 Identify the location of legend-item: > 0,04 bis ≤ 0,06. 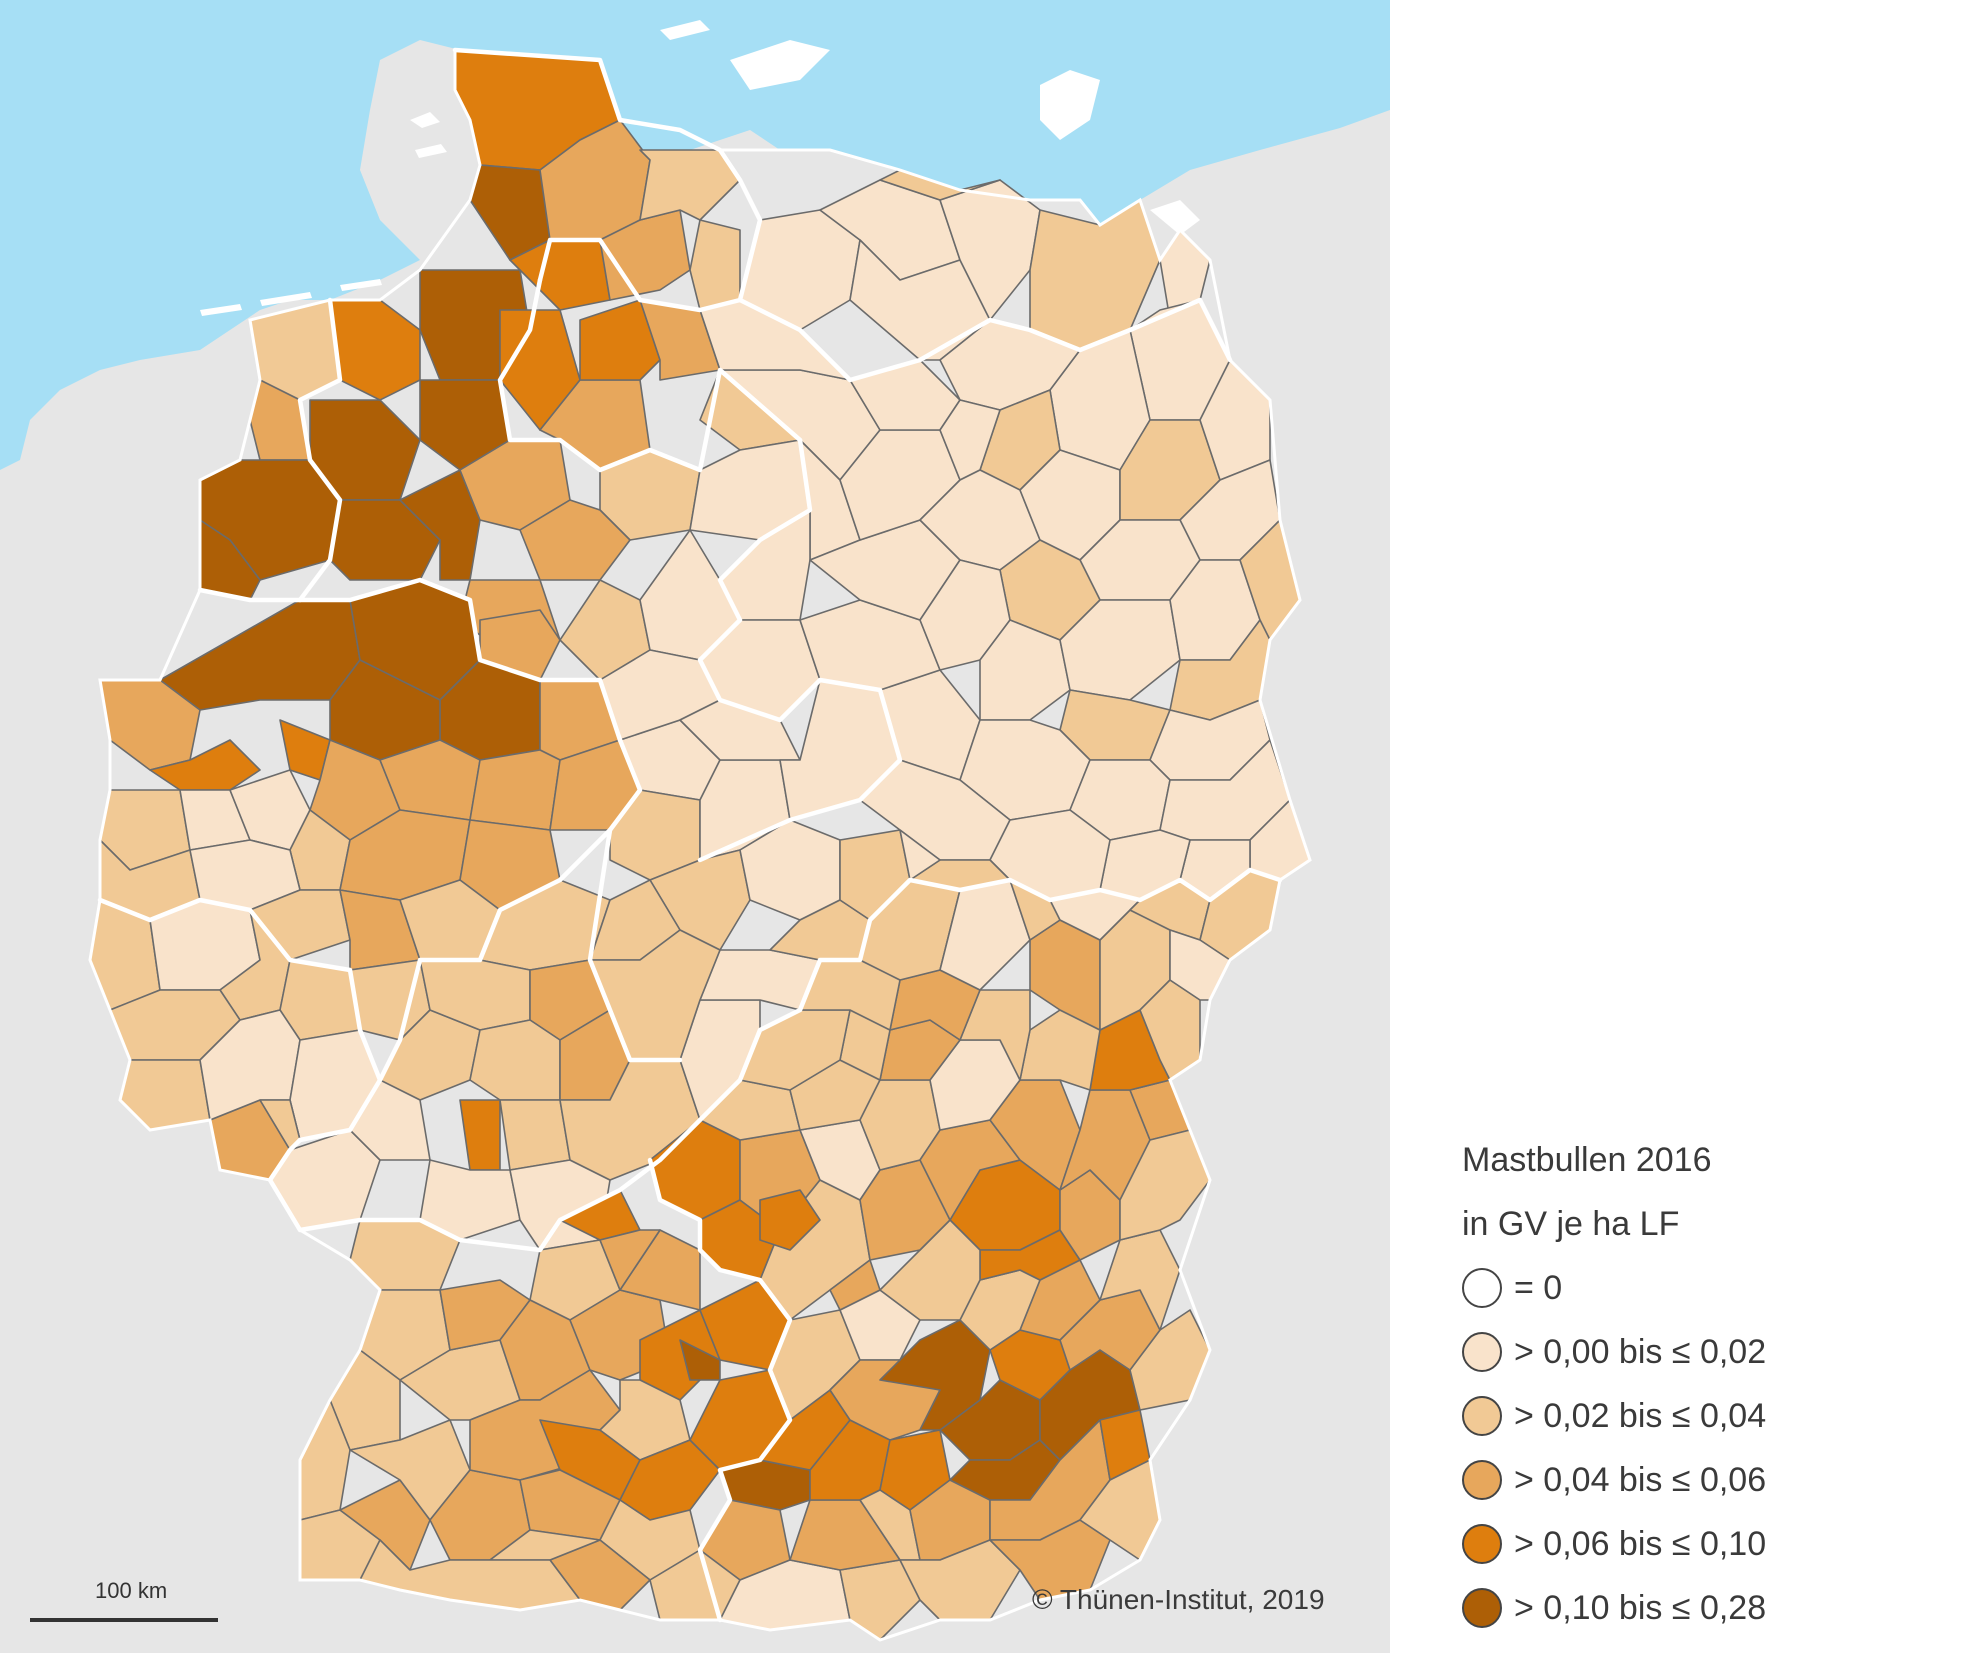
(1712, 1480).